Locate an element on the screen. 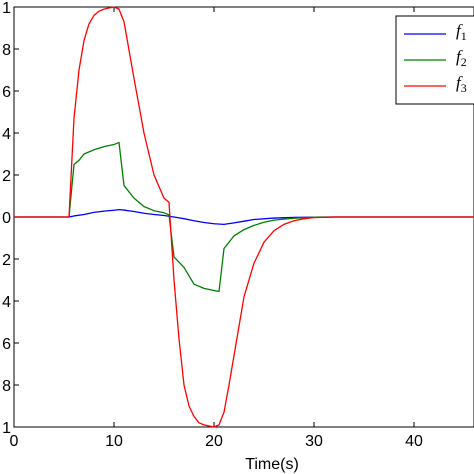  y-axis-ticks: 1 8 6 4 2 0 2 4 6 8 1 is located at coordinates (10, 218).